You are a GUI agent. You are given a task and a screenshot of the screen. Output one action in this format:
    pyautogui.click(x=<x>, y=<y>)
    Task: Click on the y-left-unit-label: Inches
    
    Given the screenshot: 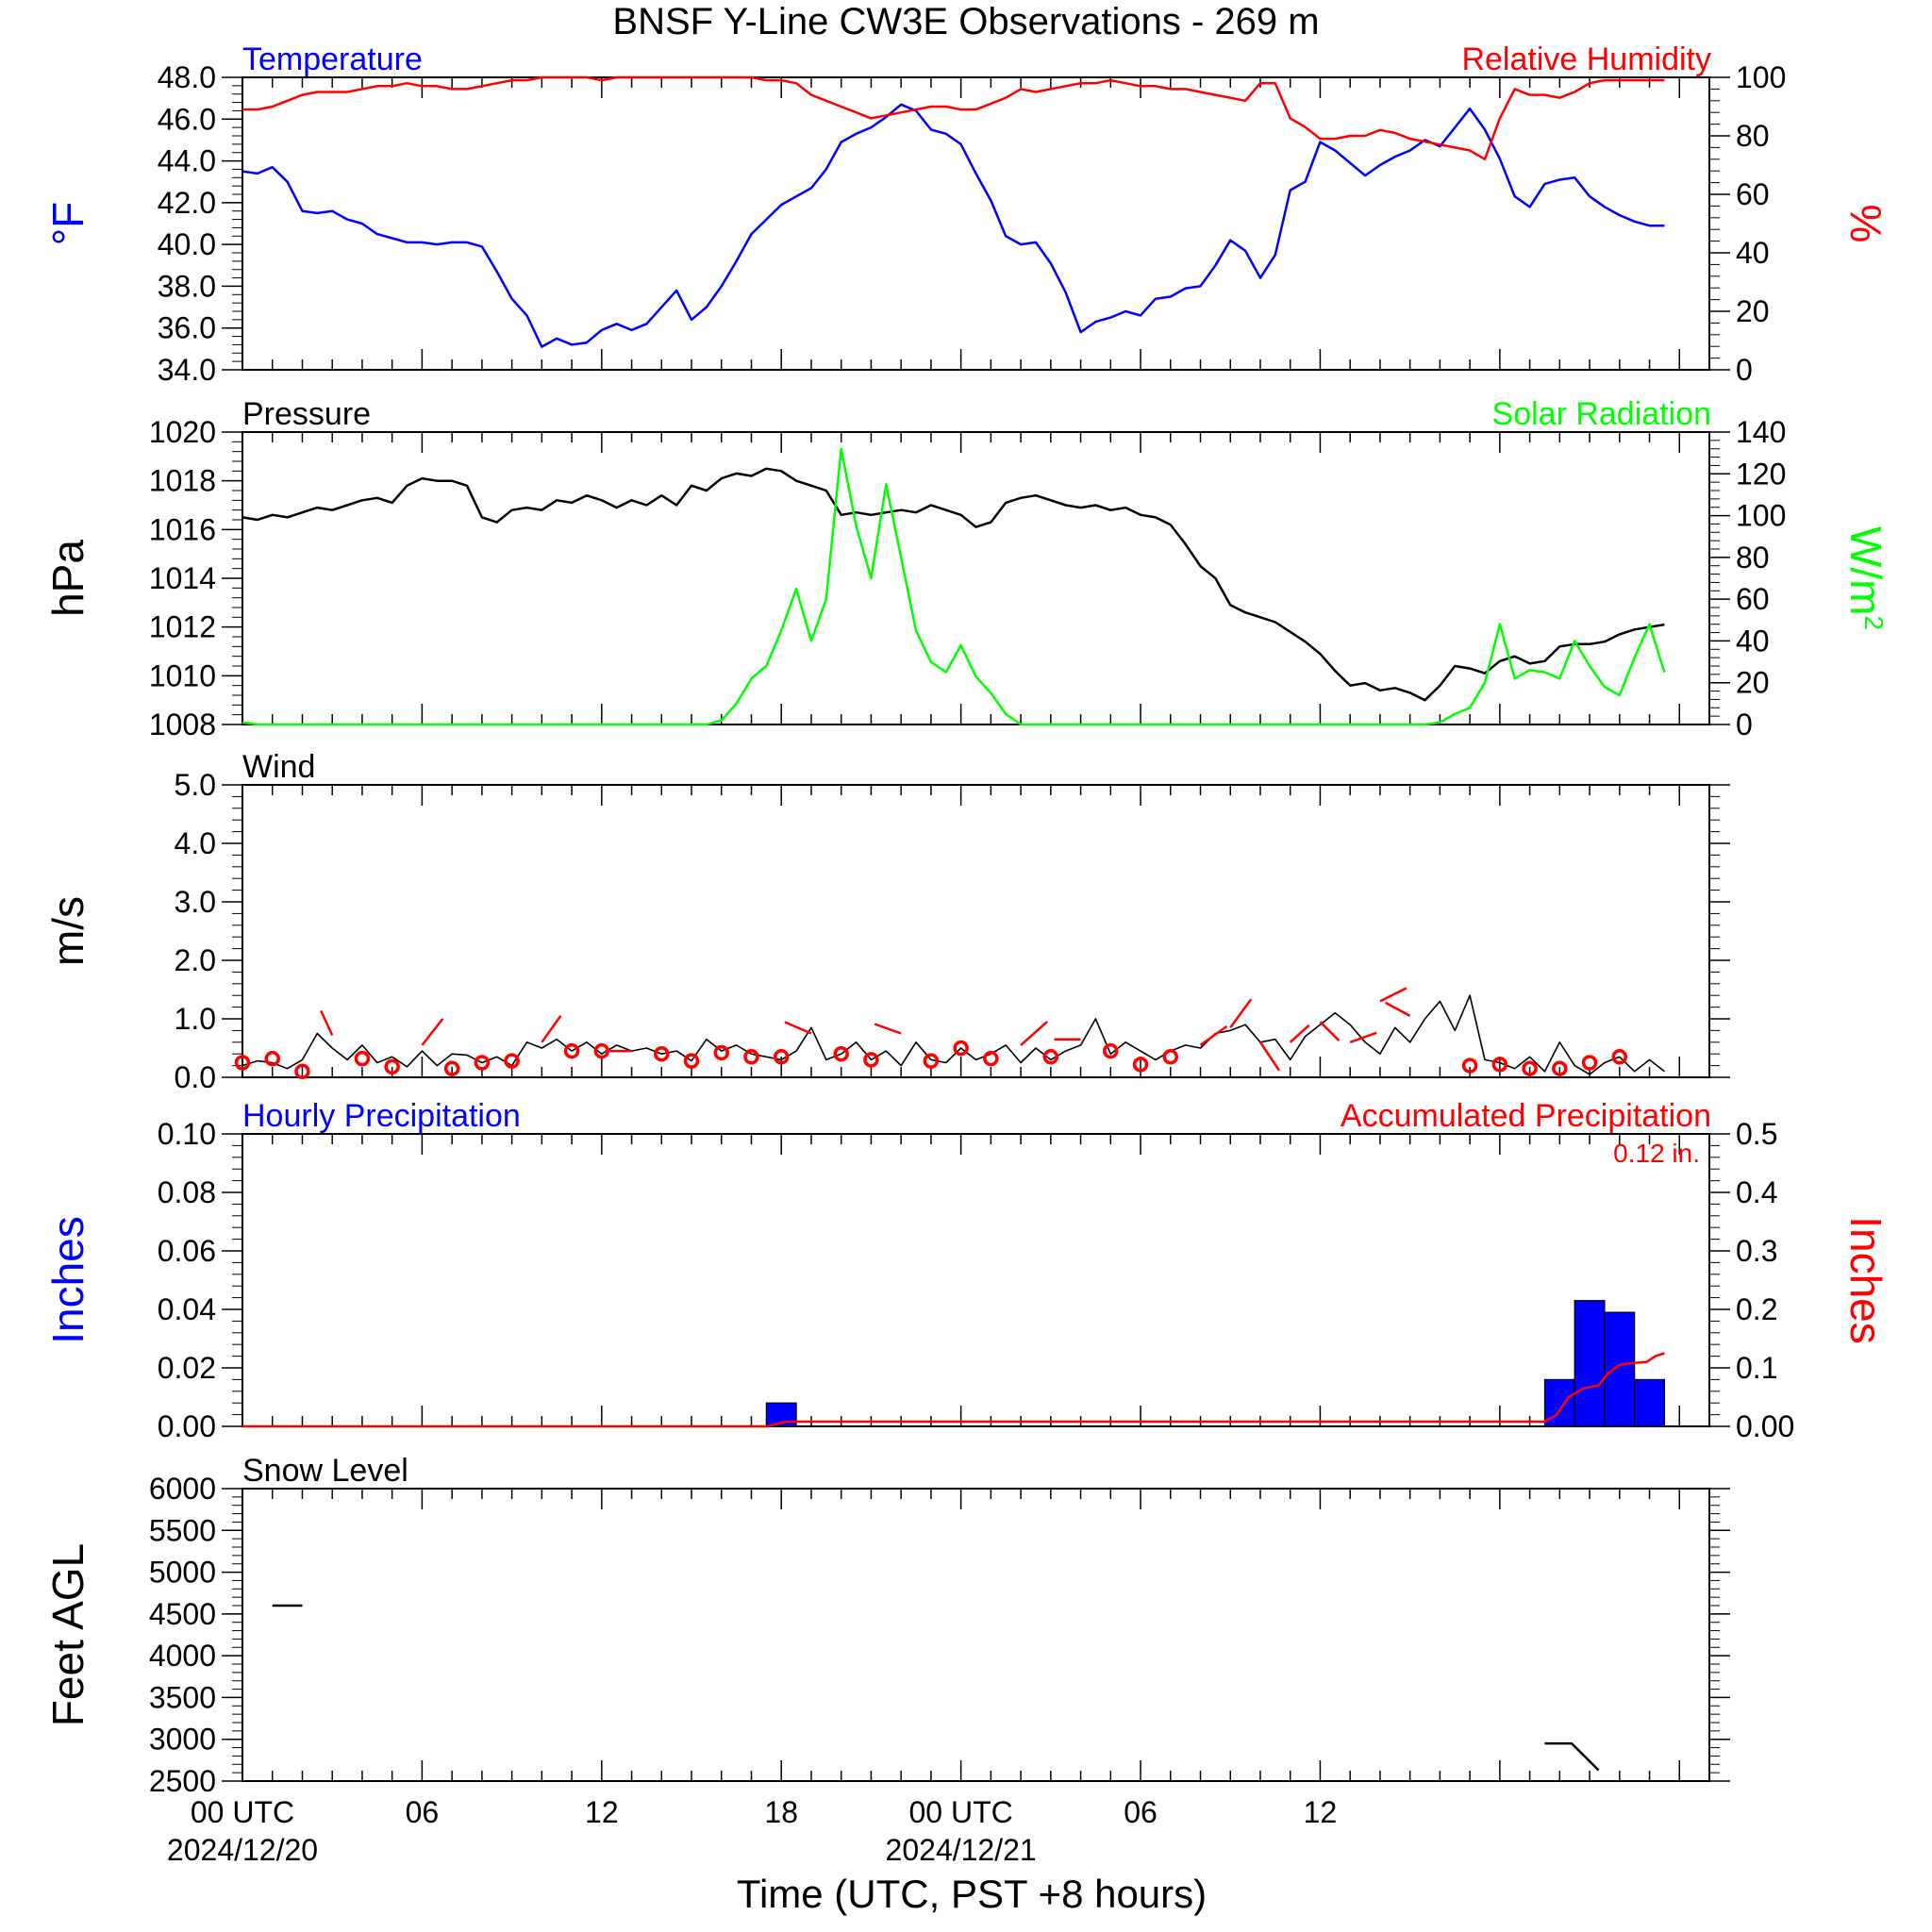 What is the action you would take?
    pyautogui.click(x=67, y=1280)
    